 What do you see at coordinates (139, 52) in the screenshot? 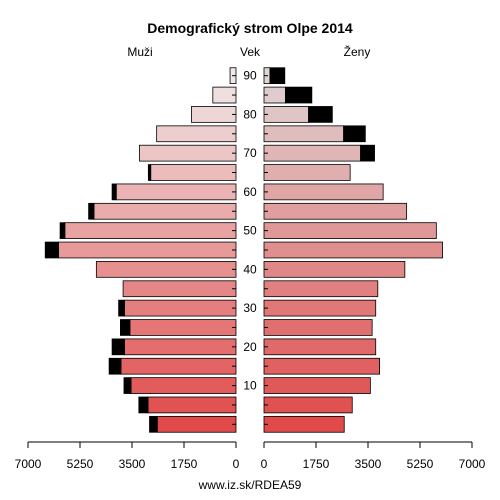
I see `male-label: Muži` at bounding box center [139, 52].